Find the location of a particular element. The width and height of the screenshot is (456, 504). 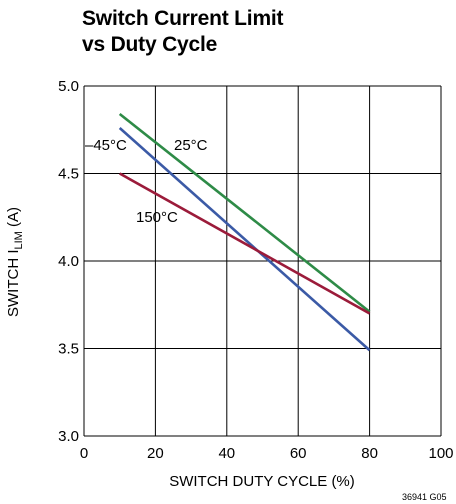

x-tick-label: 20 is located at coordinates (155, 453).